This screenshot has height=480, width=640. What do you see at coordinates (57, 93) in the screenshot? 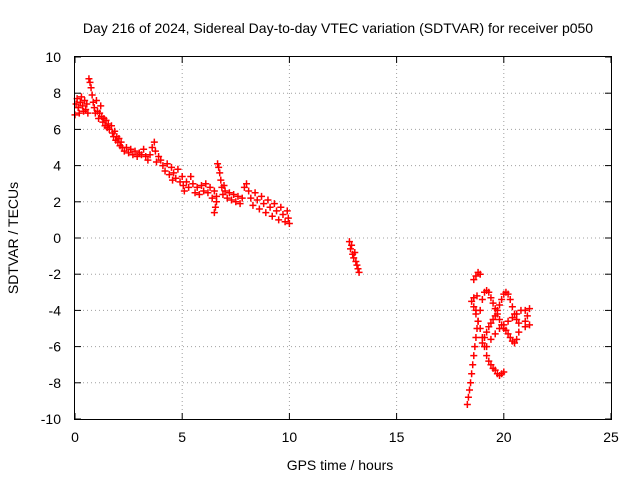
I see `y-tick-label: 8` at bounding box center [57, 93].